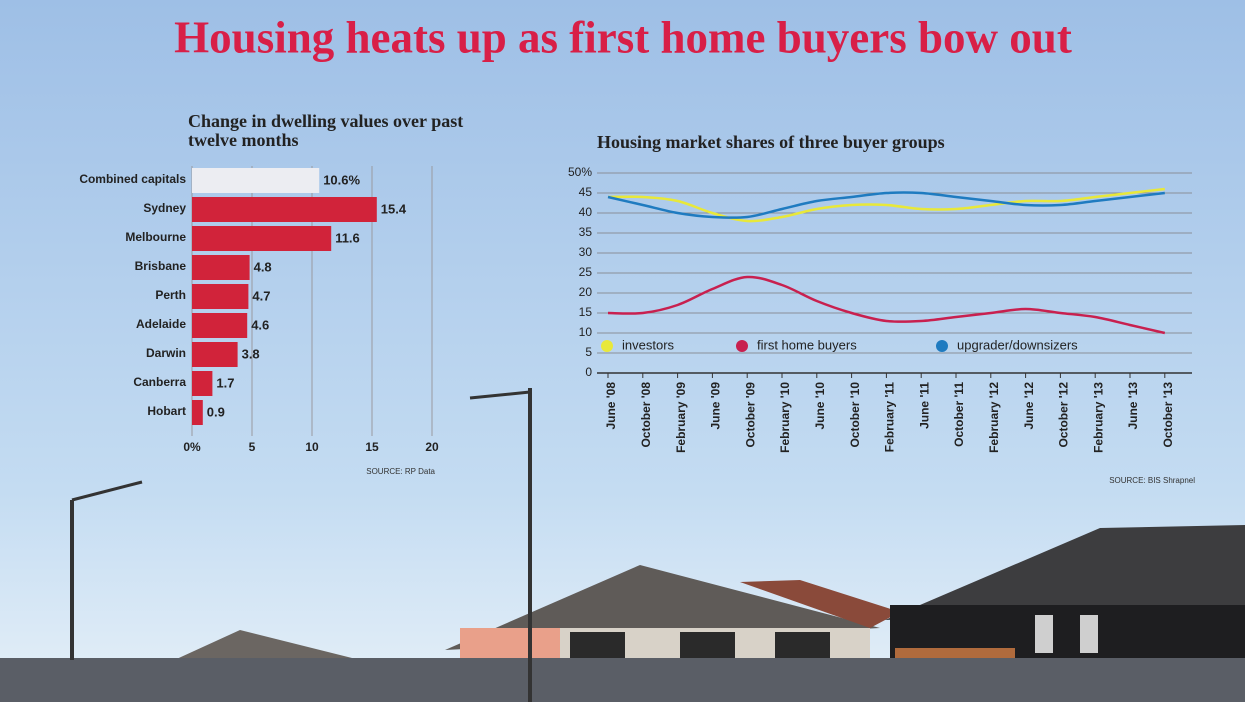 This screenshot has width=1245, height=702. I want to click on value-label: 3.8, so click(251, 353).